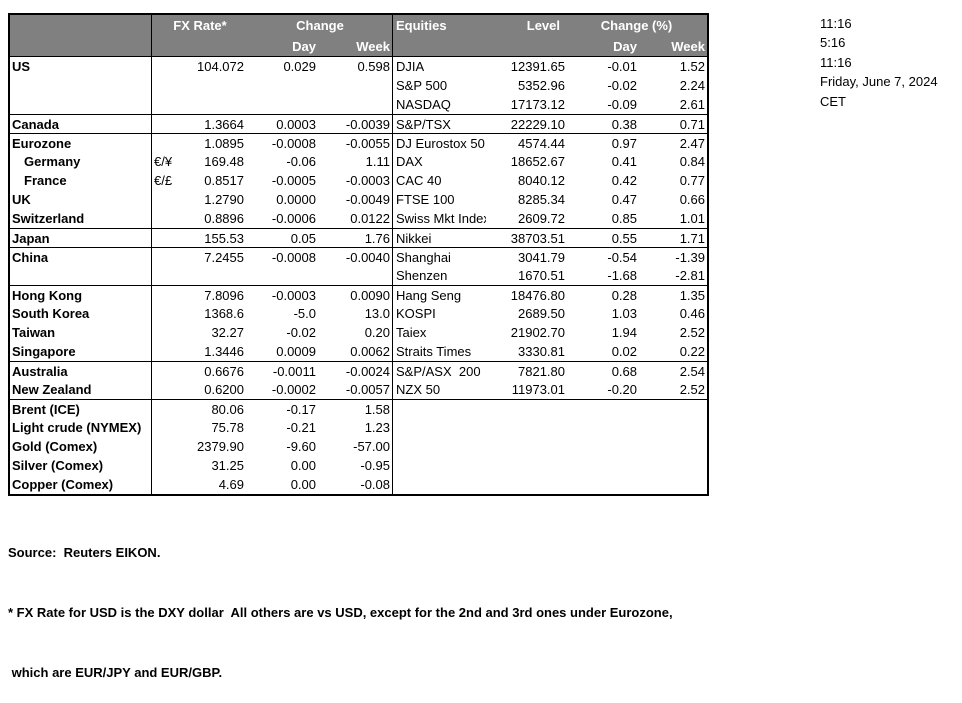  I want to click on equity-name-cell: Nikkei, so click(439, 238).